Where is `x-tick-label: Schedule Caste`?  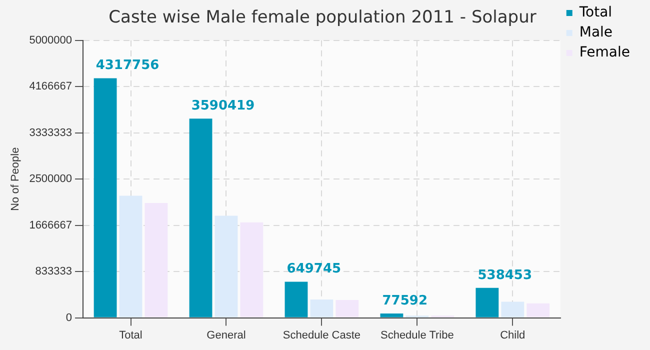 x-tick-label: Schedule Caste is located at coordinates (321, 335).